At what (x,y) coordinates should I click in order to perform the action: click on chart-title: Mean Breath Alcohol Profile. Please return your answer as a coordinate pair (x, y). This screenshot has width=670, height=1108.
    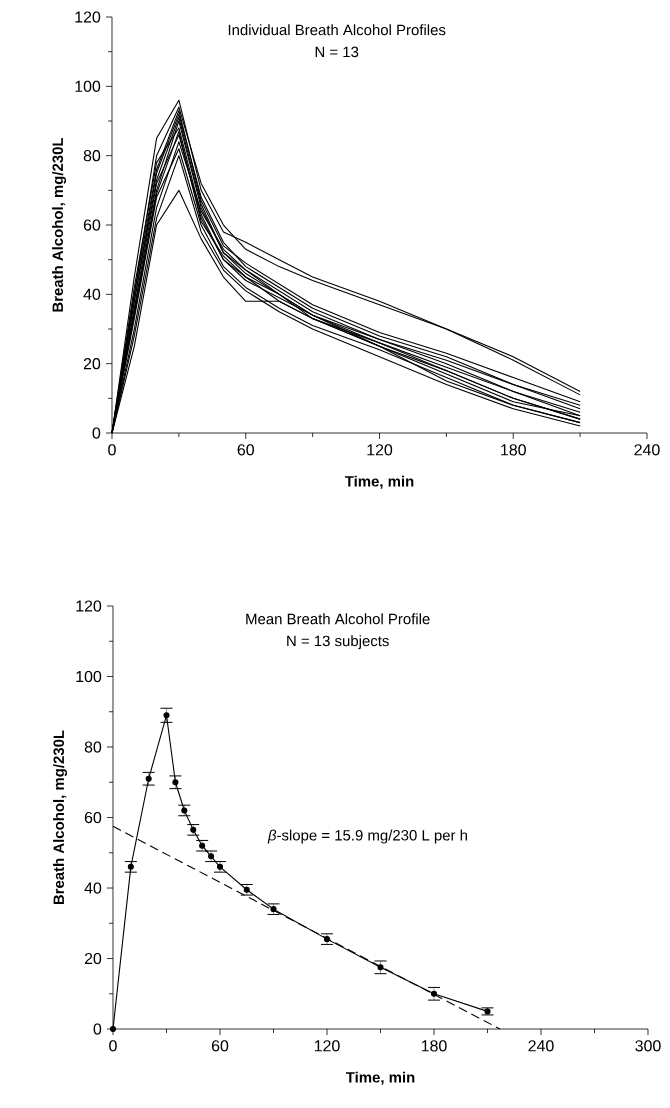
    Looking at the image, I should click on (338, 619).